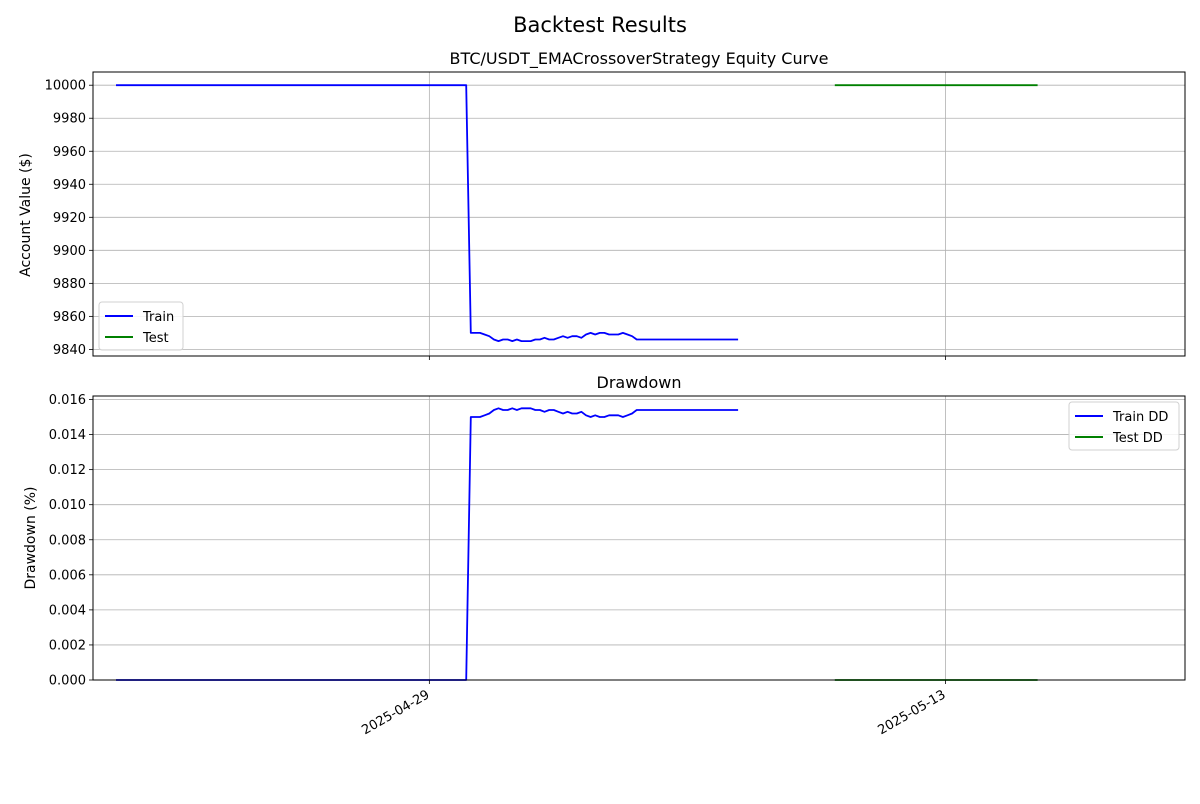  Describe the element at coordinates (600, 25) in the screenshot. I see `figure-title: Backtest Results` at that location.